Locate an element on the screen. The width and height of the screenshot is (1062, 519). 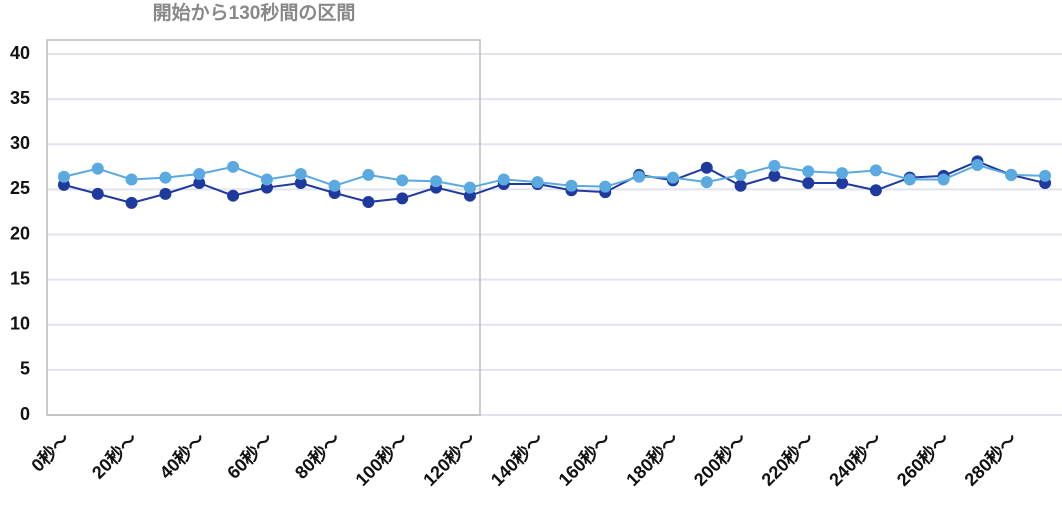
x-tick-label: 200秒〜 is located at coordinates (720, 459).